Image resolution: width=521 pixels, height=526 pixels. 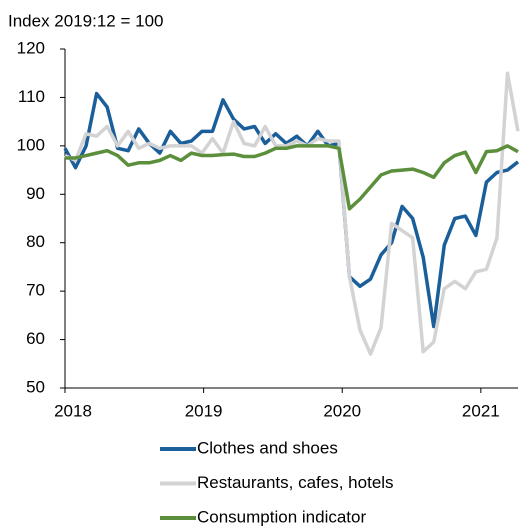 What do you see at coordinates (31, 47) in the screenshot?
I see `y-tick-label: 120` at bounding box center [31, 47].